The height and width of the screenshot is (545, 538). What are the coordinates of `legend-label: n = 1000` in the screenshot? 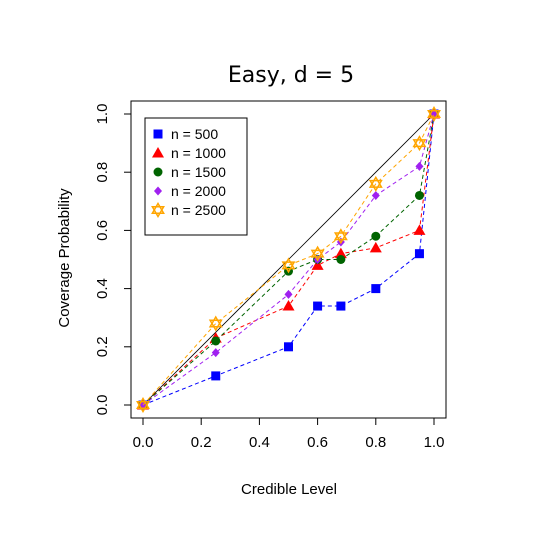 It's located at (198, 153).